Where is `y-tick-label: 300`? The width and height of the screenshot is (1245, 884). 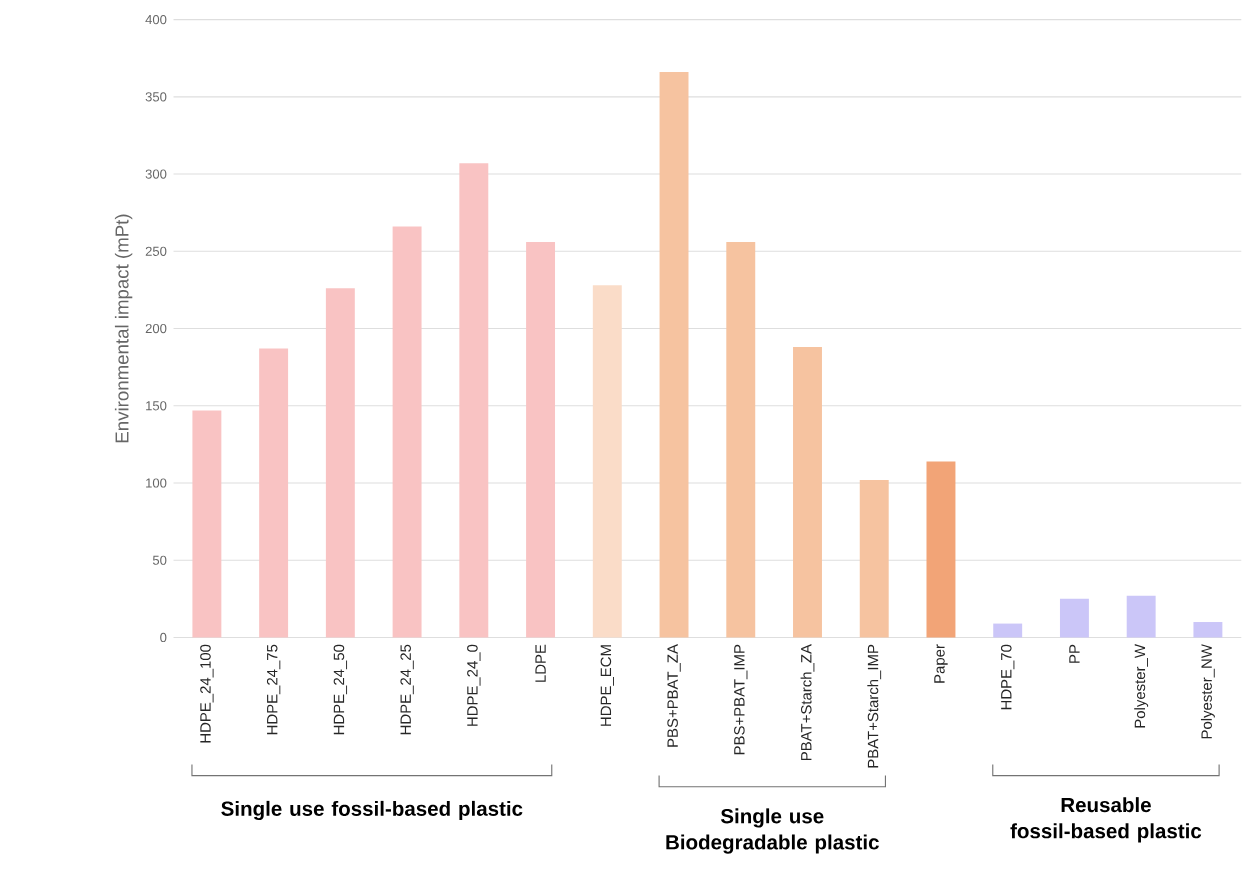
y-tick-label: 300 is located at coordinates (156, 174).